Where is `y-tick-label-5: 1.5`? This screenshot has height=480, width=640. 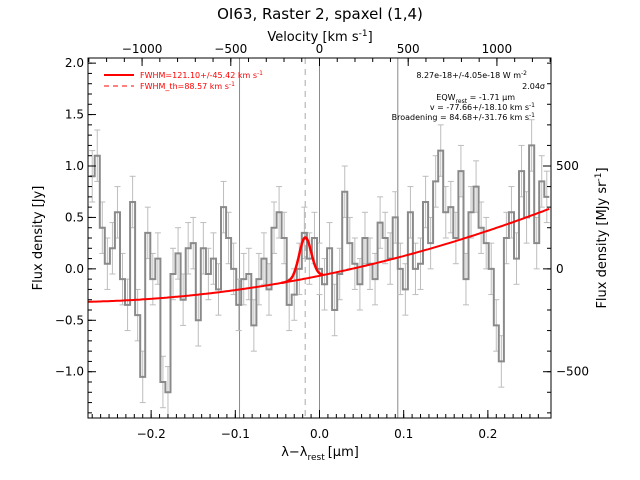 y-tick-label-5: 1.5 is located at coordinates (74, 115).